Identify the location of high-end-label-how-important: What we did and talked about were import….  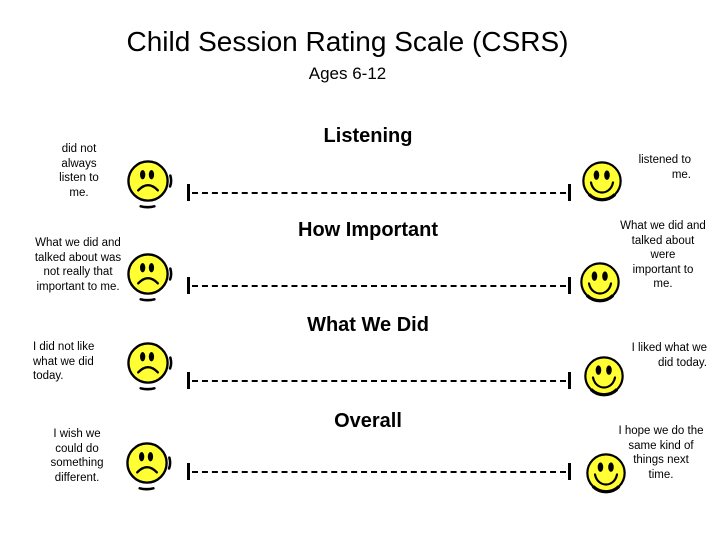
(663, 255).